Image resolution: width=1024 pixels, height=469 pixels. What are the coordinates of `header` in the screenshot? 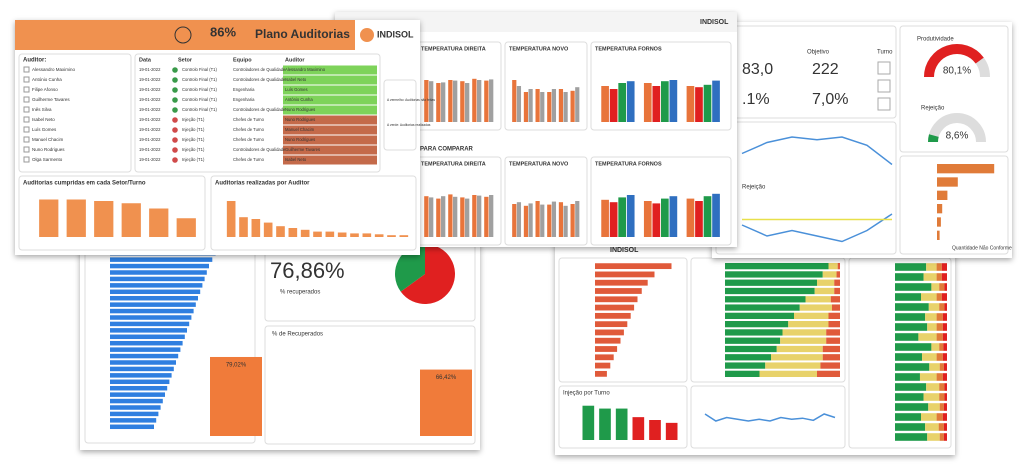 It's located at (185, 35).